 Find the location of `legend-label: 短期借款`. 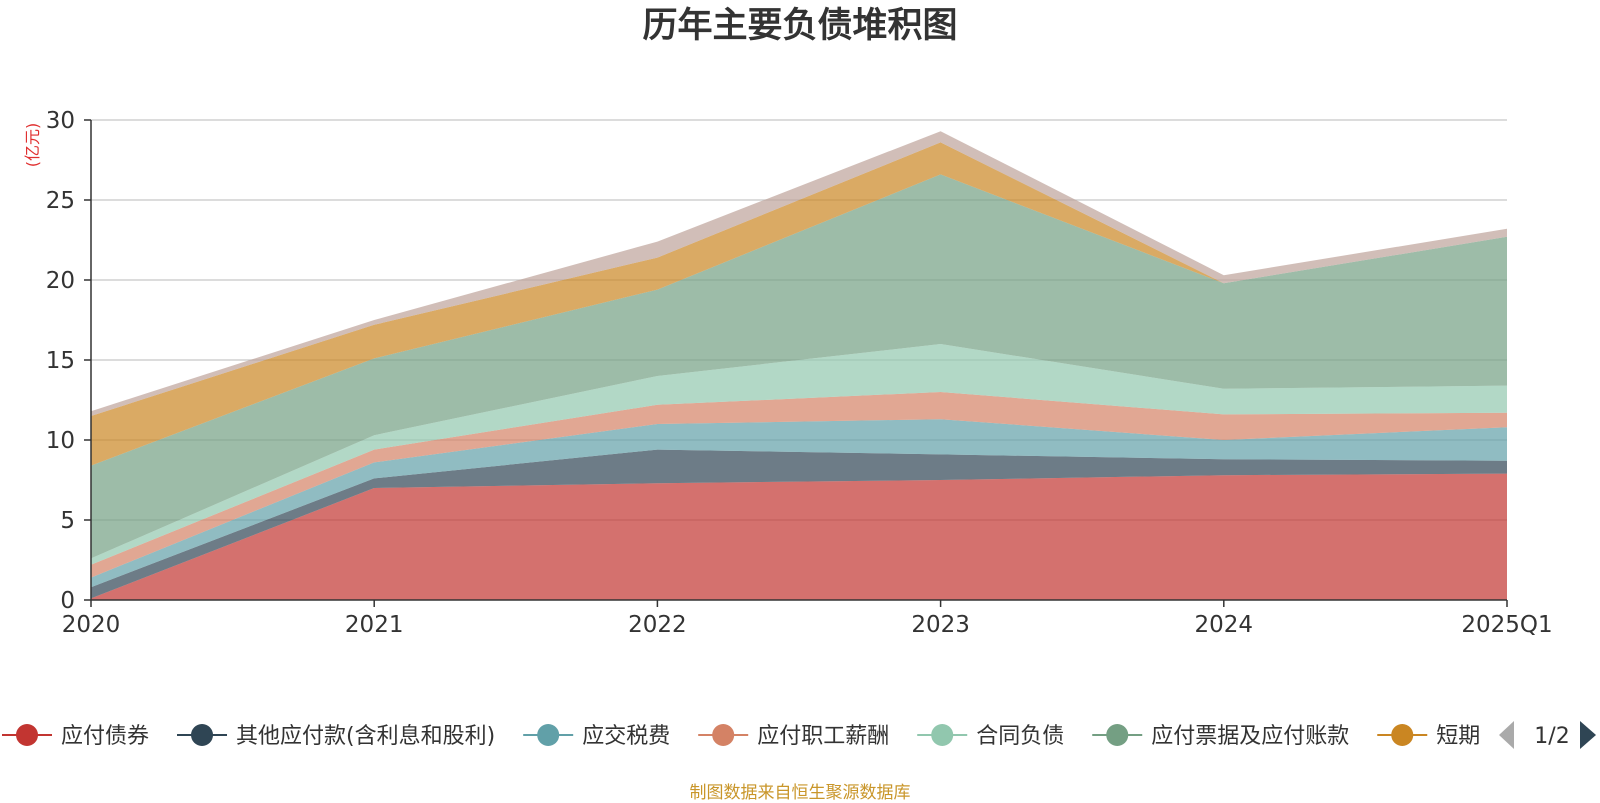

legend-label: 短期借款 is located at coordinates (1480, 736).